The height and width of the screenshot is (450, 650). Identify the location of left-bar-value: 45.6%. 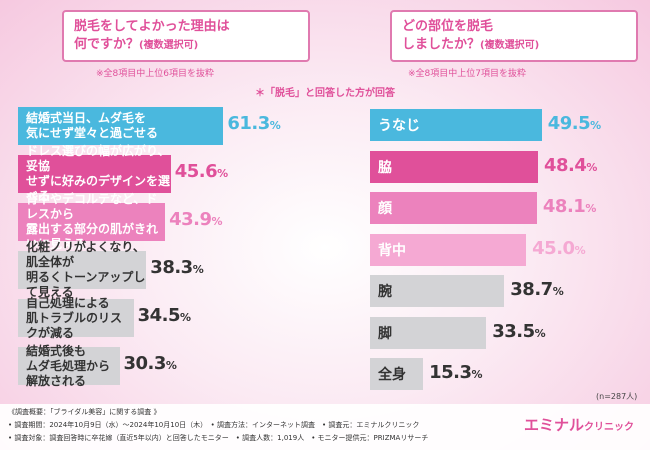
(201, 171).